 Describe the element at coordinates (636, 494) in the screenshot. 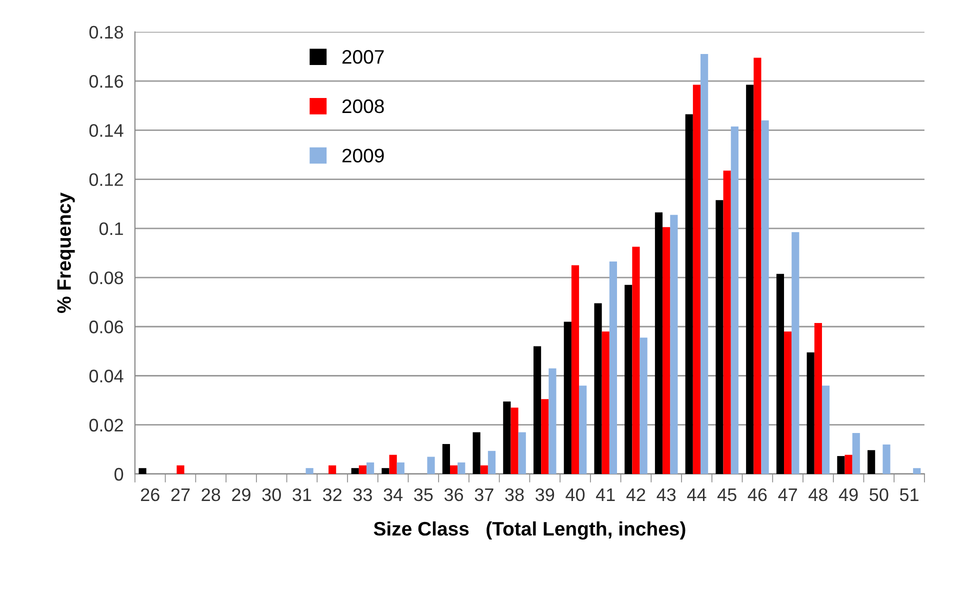

I see `x-tick-label: 42` at that location.